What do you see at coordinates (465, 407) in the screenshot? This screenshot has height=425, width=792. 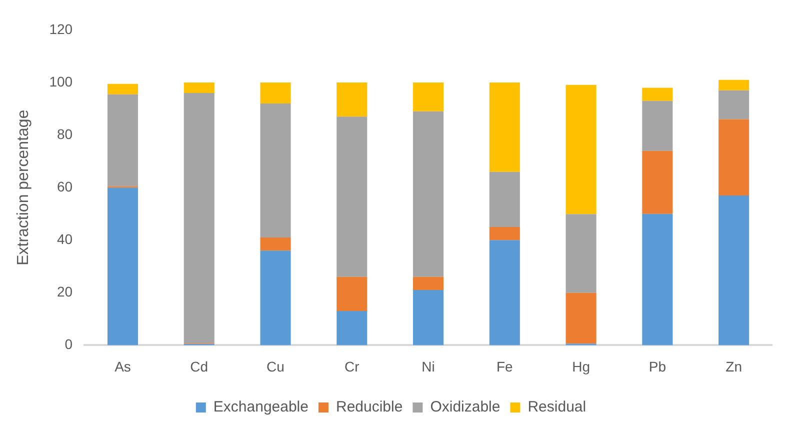 I see `legend-label: Oxidizable` at bounding box center [465, 407].